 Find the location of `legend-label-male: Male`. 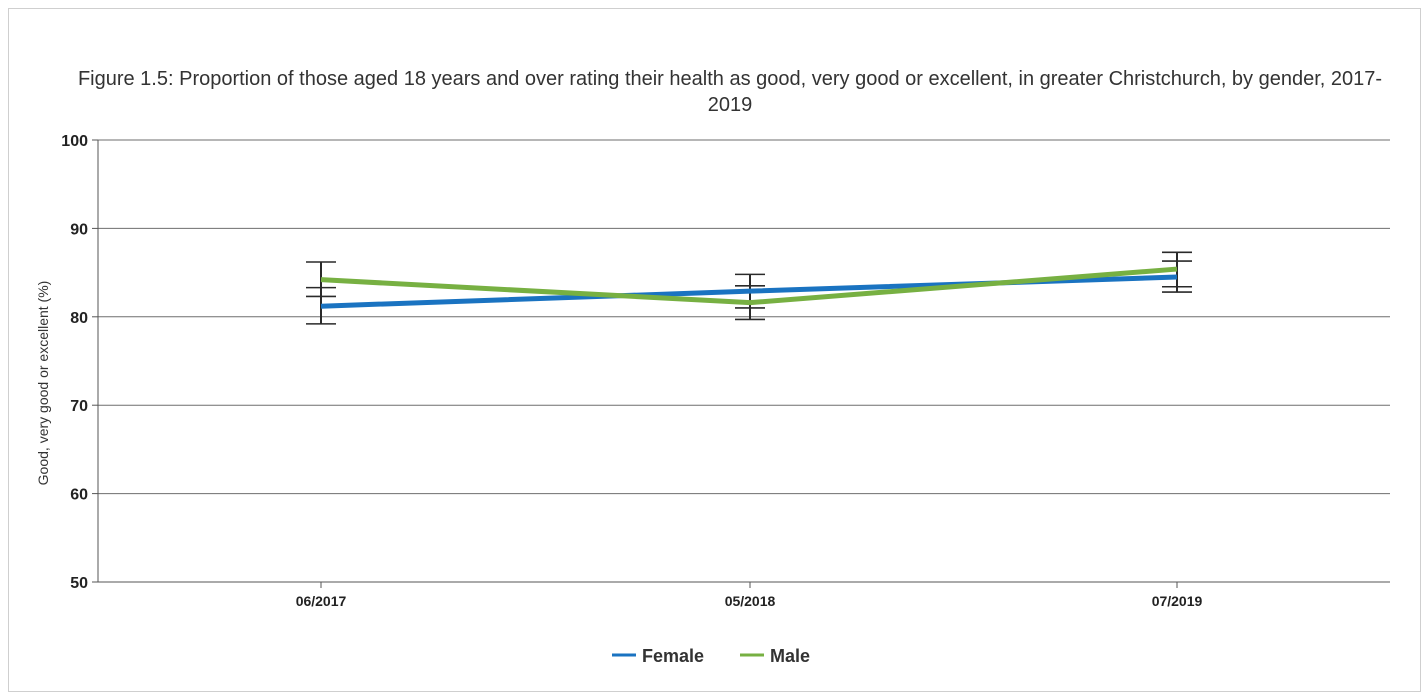

legend-label-male: Male is located at coordinates (790, 656).